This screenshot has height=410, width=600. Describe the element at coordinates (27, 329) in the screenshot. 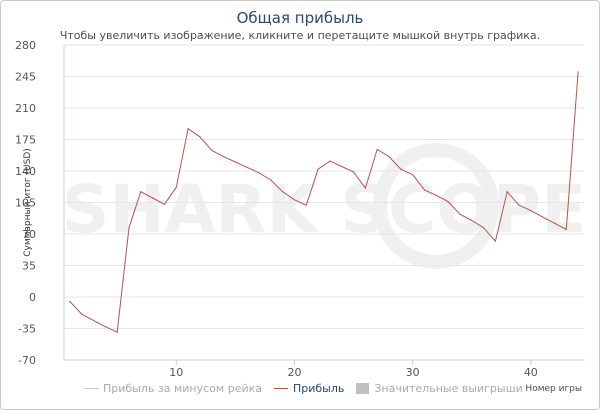

I see `y-tick-label: -35` at that location.